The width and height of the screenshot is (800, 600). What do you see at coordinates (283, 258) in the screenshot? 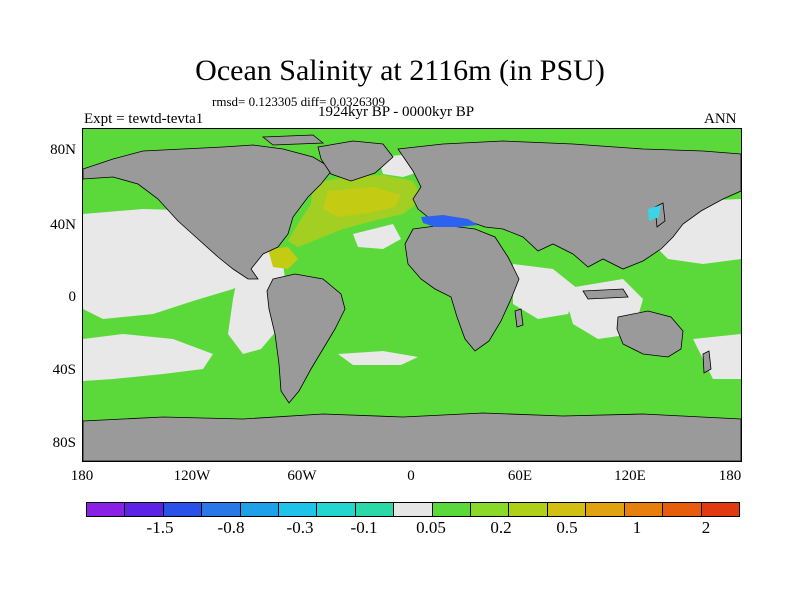
I see `gulf-anomaly` at bounding box center [283, 258].